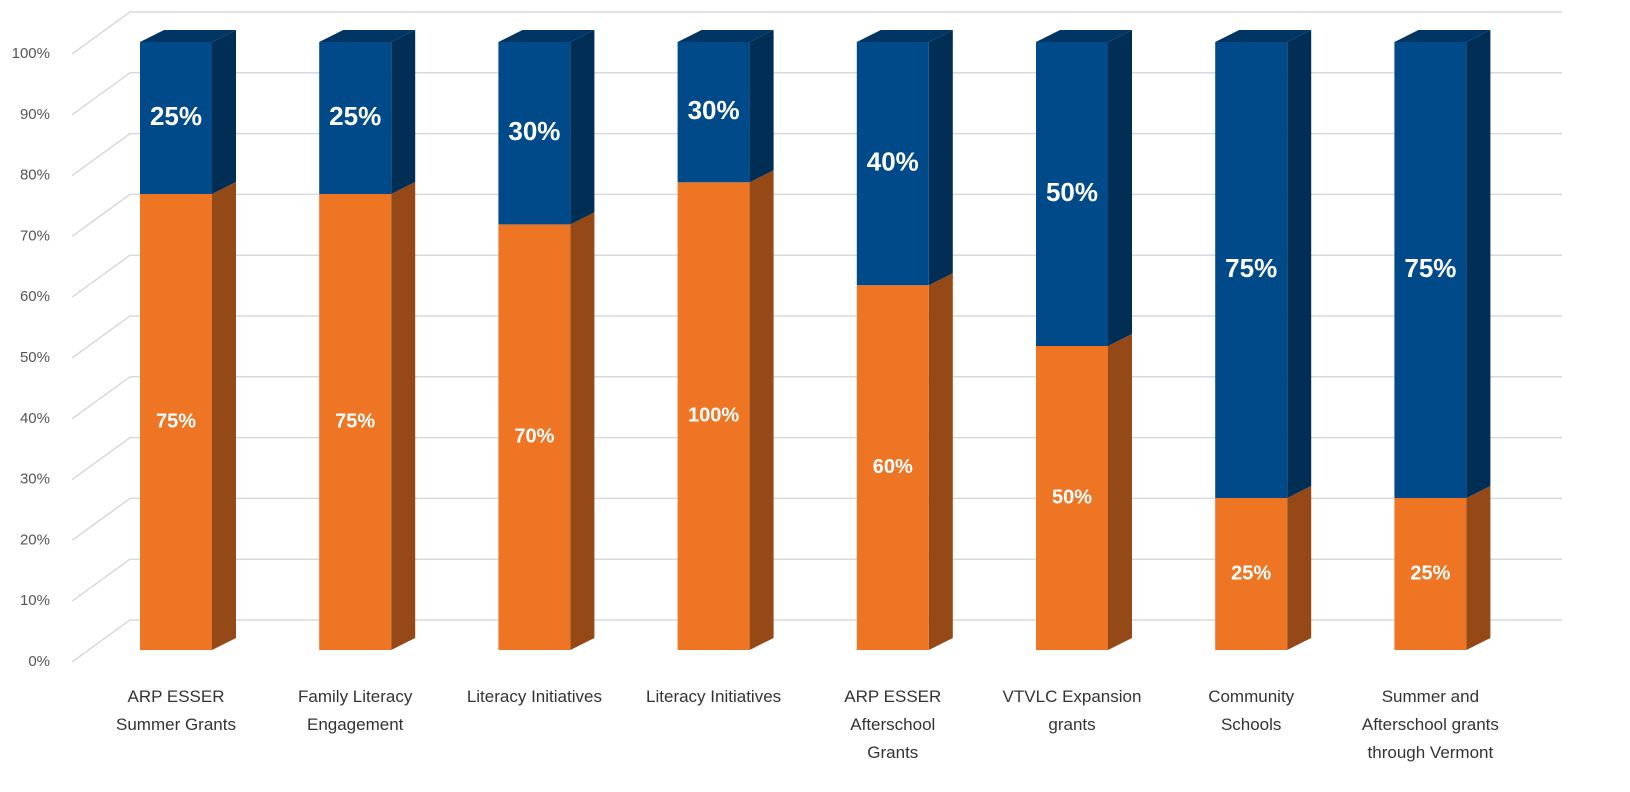 This screenshot has height=792, width=1630. What do you see at coordinates (35, 235) in the screenshot?
I see `y-tick-label: 70%` at bounding box center [35, 235].